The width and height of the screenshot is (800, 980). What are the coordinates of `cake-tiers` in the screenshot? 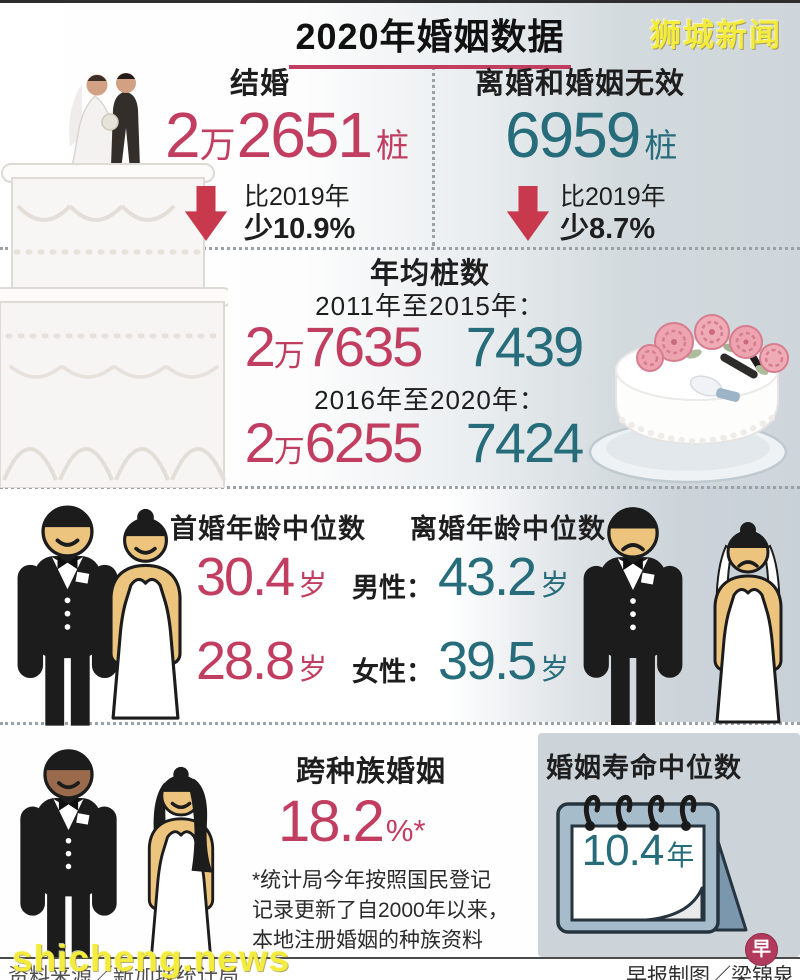 It's located at (114, 325).